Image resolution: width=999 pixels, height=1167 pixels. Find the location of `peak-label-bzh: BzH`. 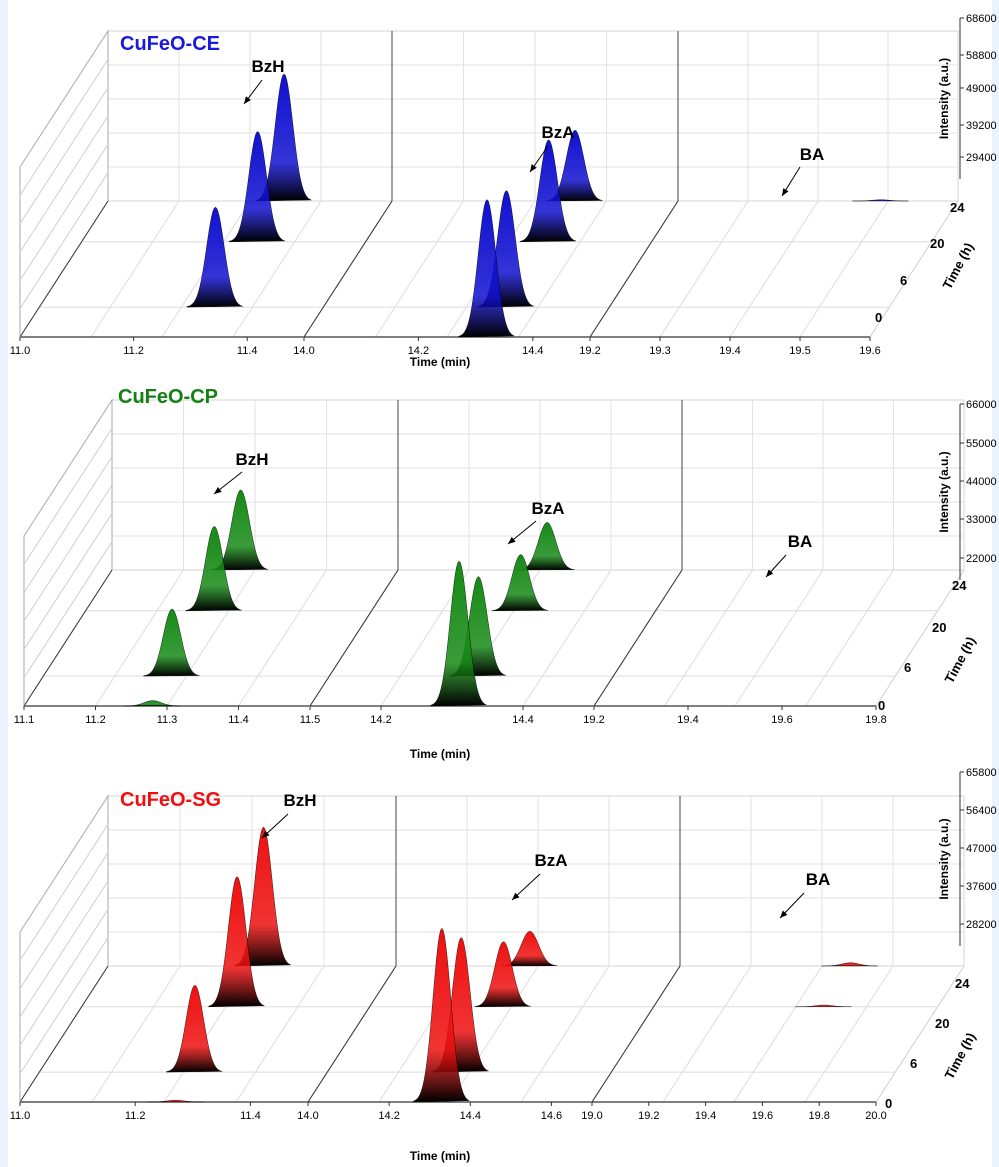

peak-label-bzh: BzH is located at coordinates (299, 800).